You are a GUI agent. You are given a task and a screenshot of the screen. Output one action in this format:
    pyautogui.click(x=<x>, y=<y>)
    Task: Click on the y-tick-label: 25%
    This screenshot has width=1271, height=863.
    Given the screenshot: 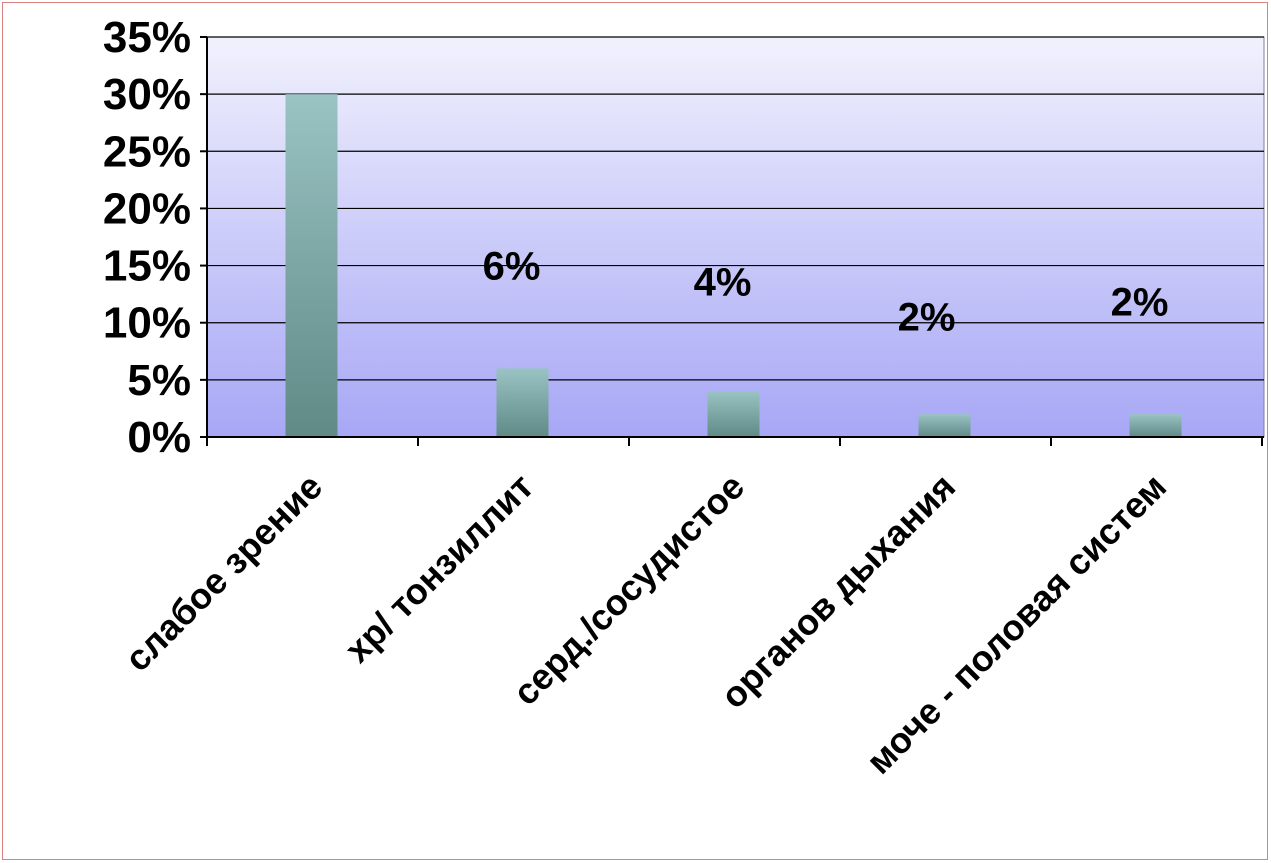 What is the action you would take?
    pyautogui.click(x=147, y=151)
    